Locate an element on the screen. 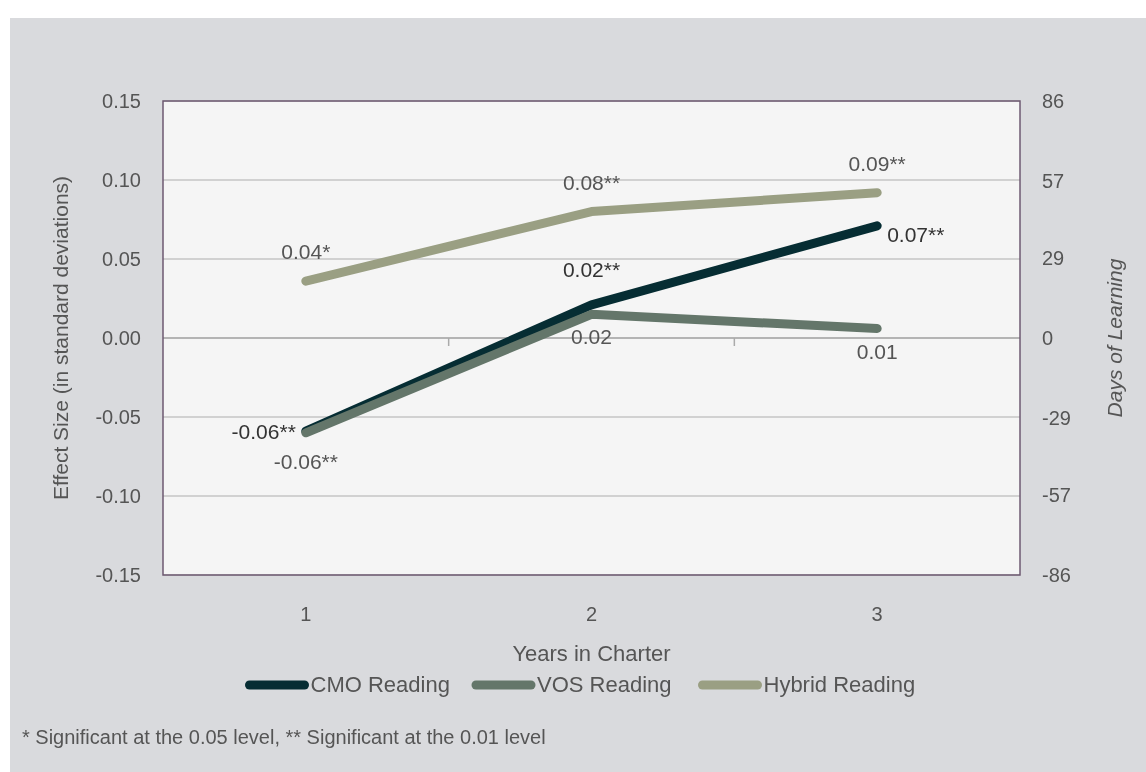 Image resolution: width=1146 pixels, height=772 pixels. data-label: 0.08** is located at coordinates (591, 182).